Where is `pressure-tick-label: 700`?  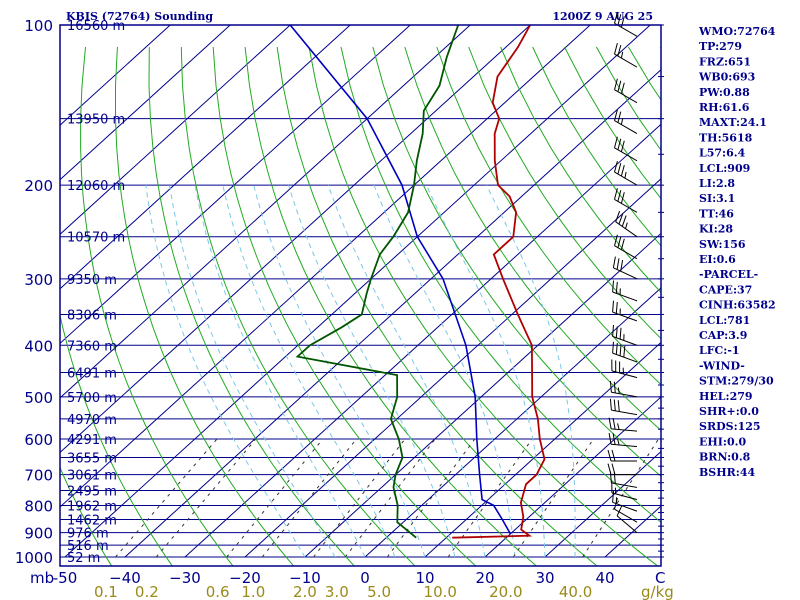
pressure-tick-label: 700 is located at coordinates (38, 476).